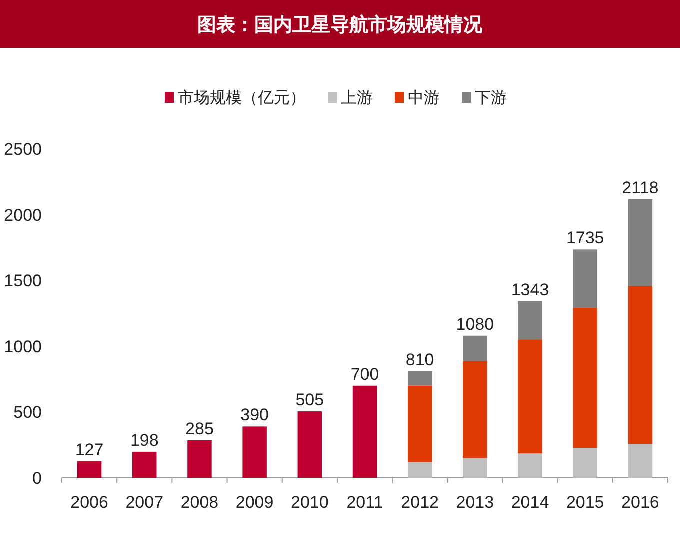  I want to click on total-label: 2118, so click(640, 188).